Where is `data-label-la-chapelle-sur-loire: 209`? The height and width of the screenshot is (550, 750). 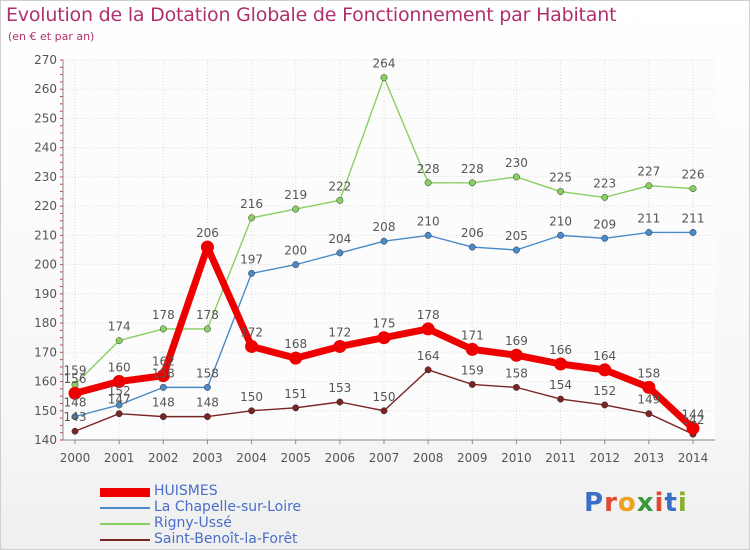
data-label-la-chapelle-sur-loire: 209 is located at coordinates (604, 224).